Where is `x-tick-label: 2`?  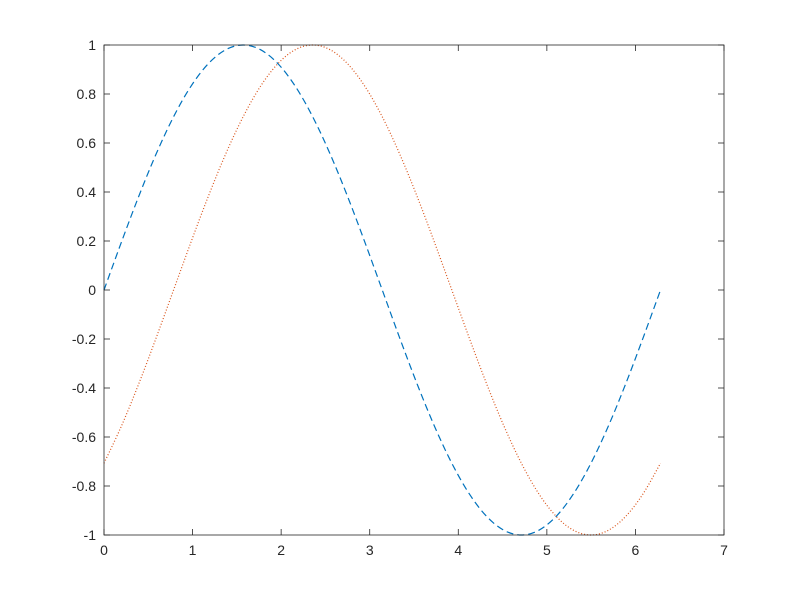 x-tick-label: 2 is located at coordinates (281, 550).